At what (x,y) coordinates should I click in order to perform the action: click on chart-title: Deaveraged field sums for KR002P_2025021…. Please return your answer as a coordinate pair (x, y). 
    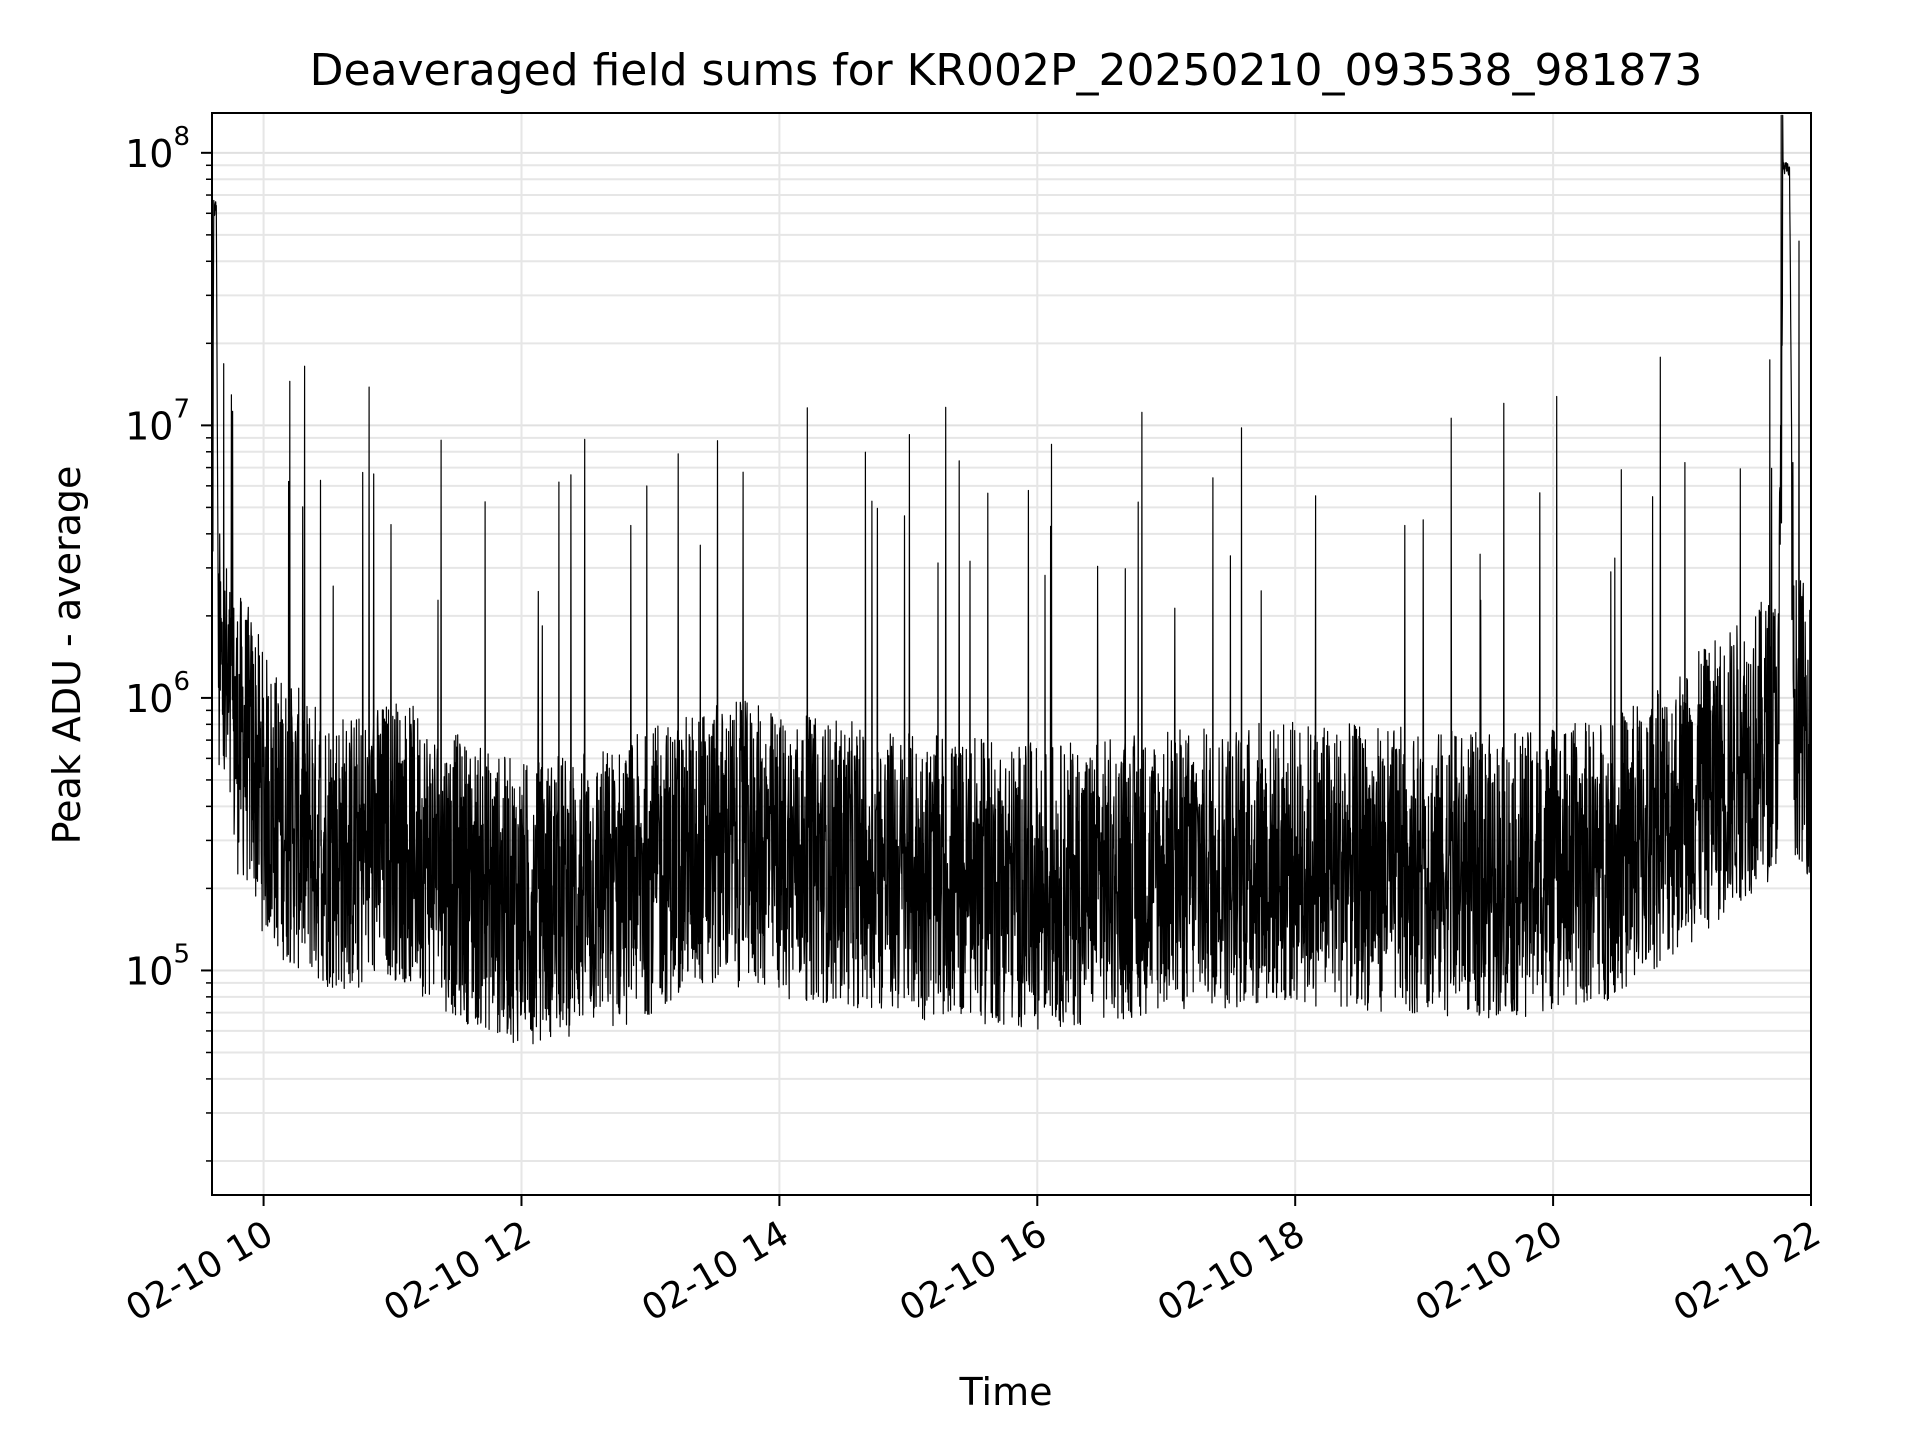
    Looking at the image, I should click on (1006, 70).